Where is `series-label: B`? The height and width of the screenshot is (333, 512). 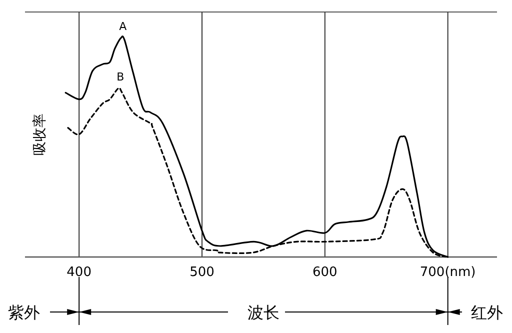
series-label: B is located at coordinates (120, 77).